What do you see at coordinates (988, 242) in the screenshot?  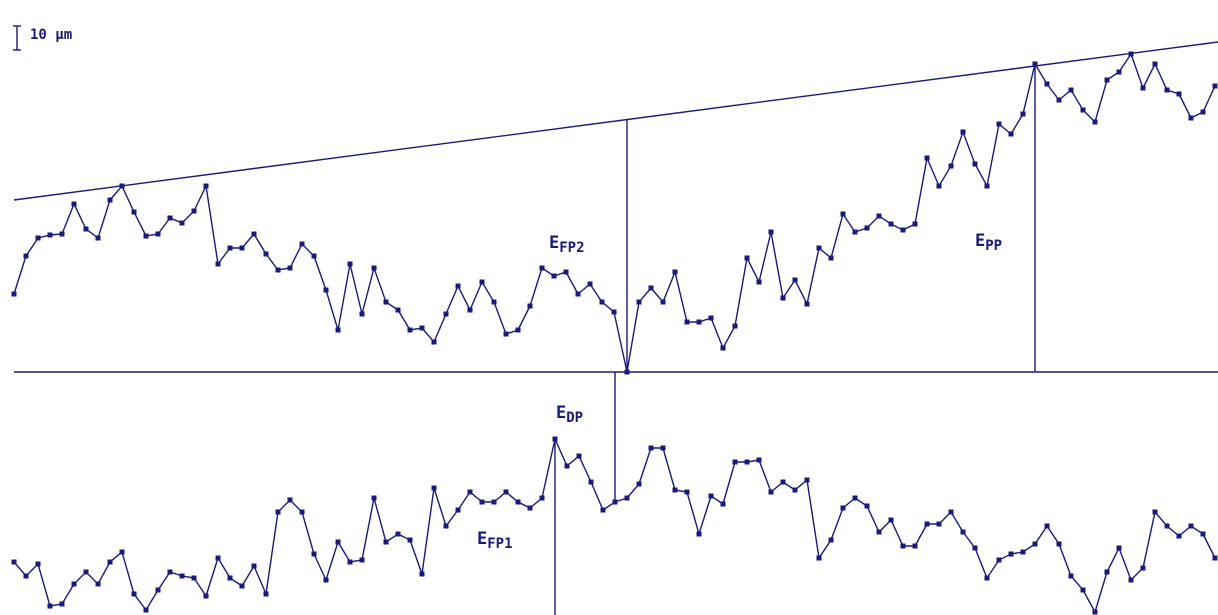 I see `epp-label: EPP` at bounding box center [988, 242].